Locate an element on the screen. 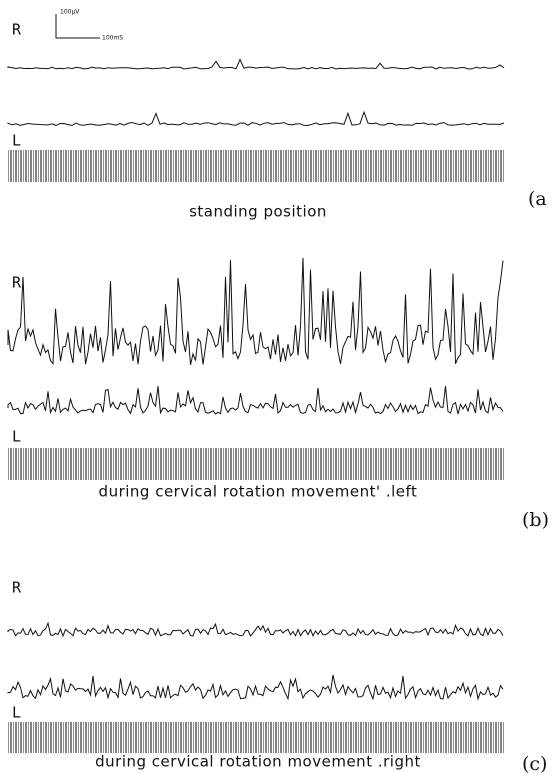 Image resolution: width=556 pixels, height=773 pixels. scale-bar: 100μV 100mS is located at coordinates (89, 25).